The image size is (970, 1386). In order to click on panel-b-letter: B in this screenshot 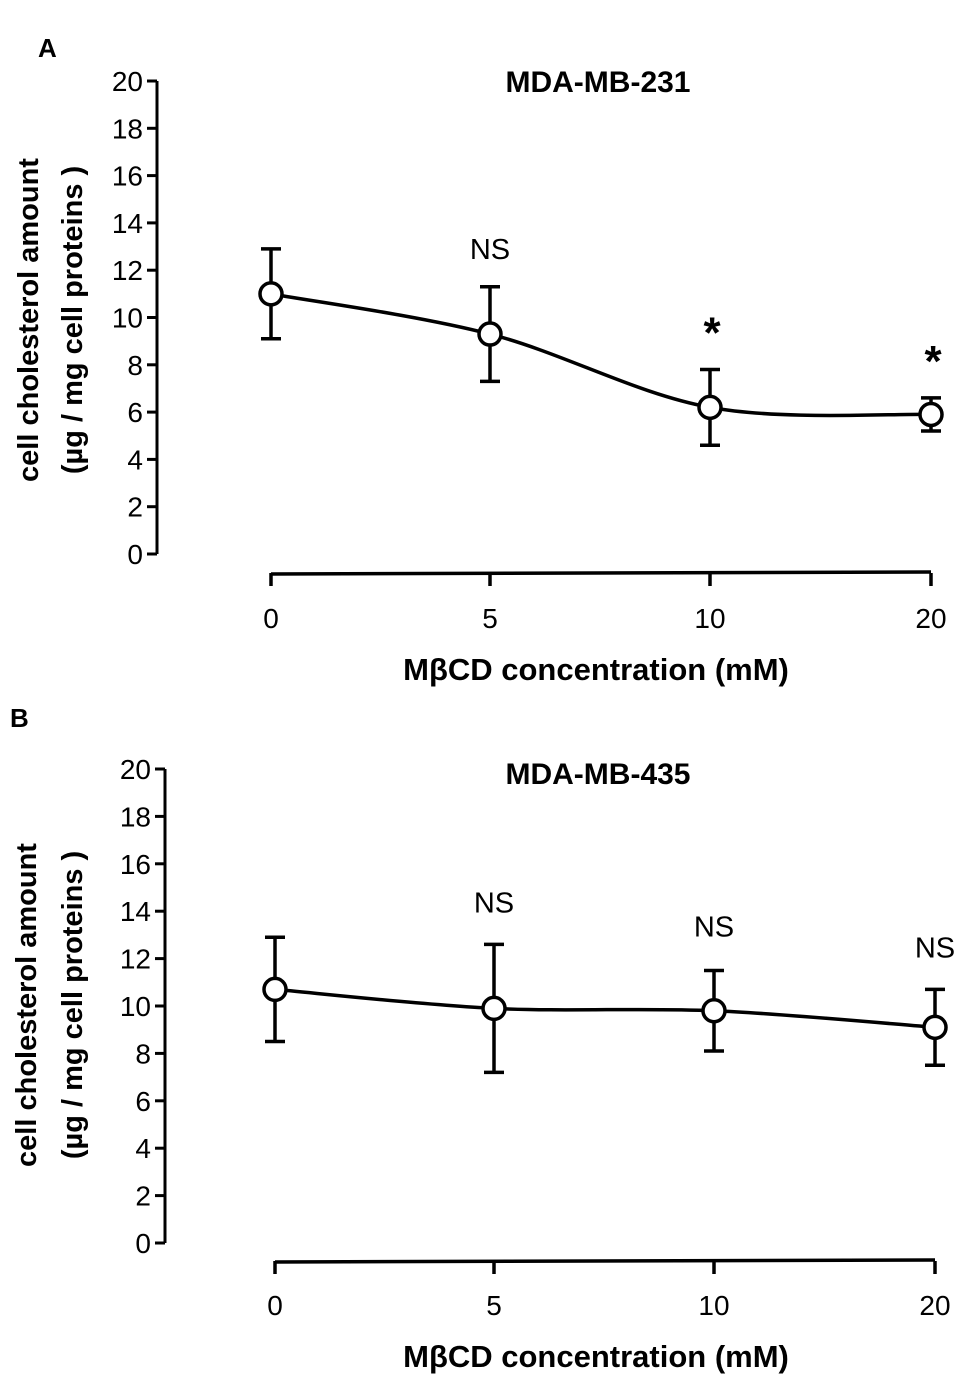, I will do `click(19, 718)`.